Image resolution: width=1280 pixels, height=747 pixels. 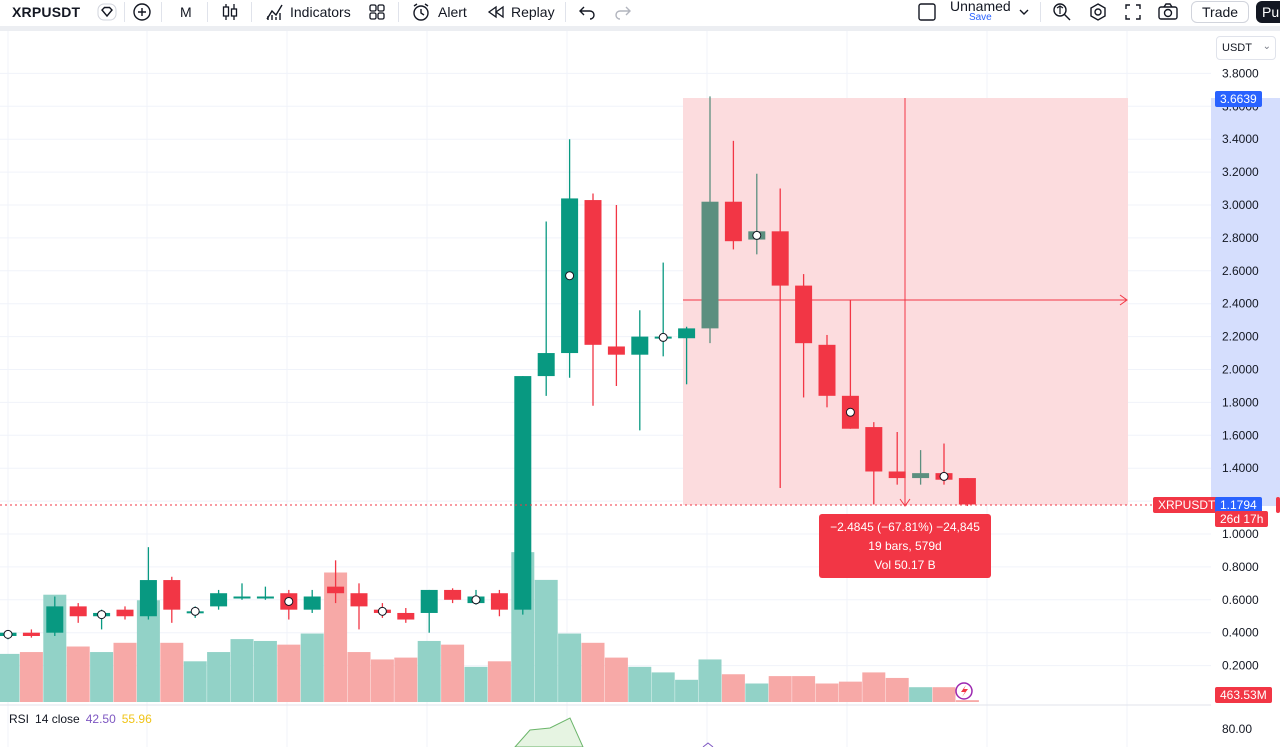 I want to click on symbol-tag-badge: XRPUSDT, so click(x=1187, y=505).